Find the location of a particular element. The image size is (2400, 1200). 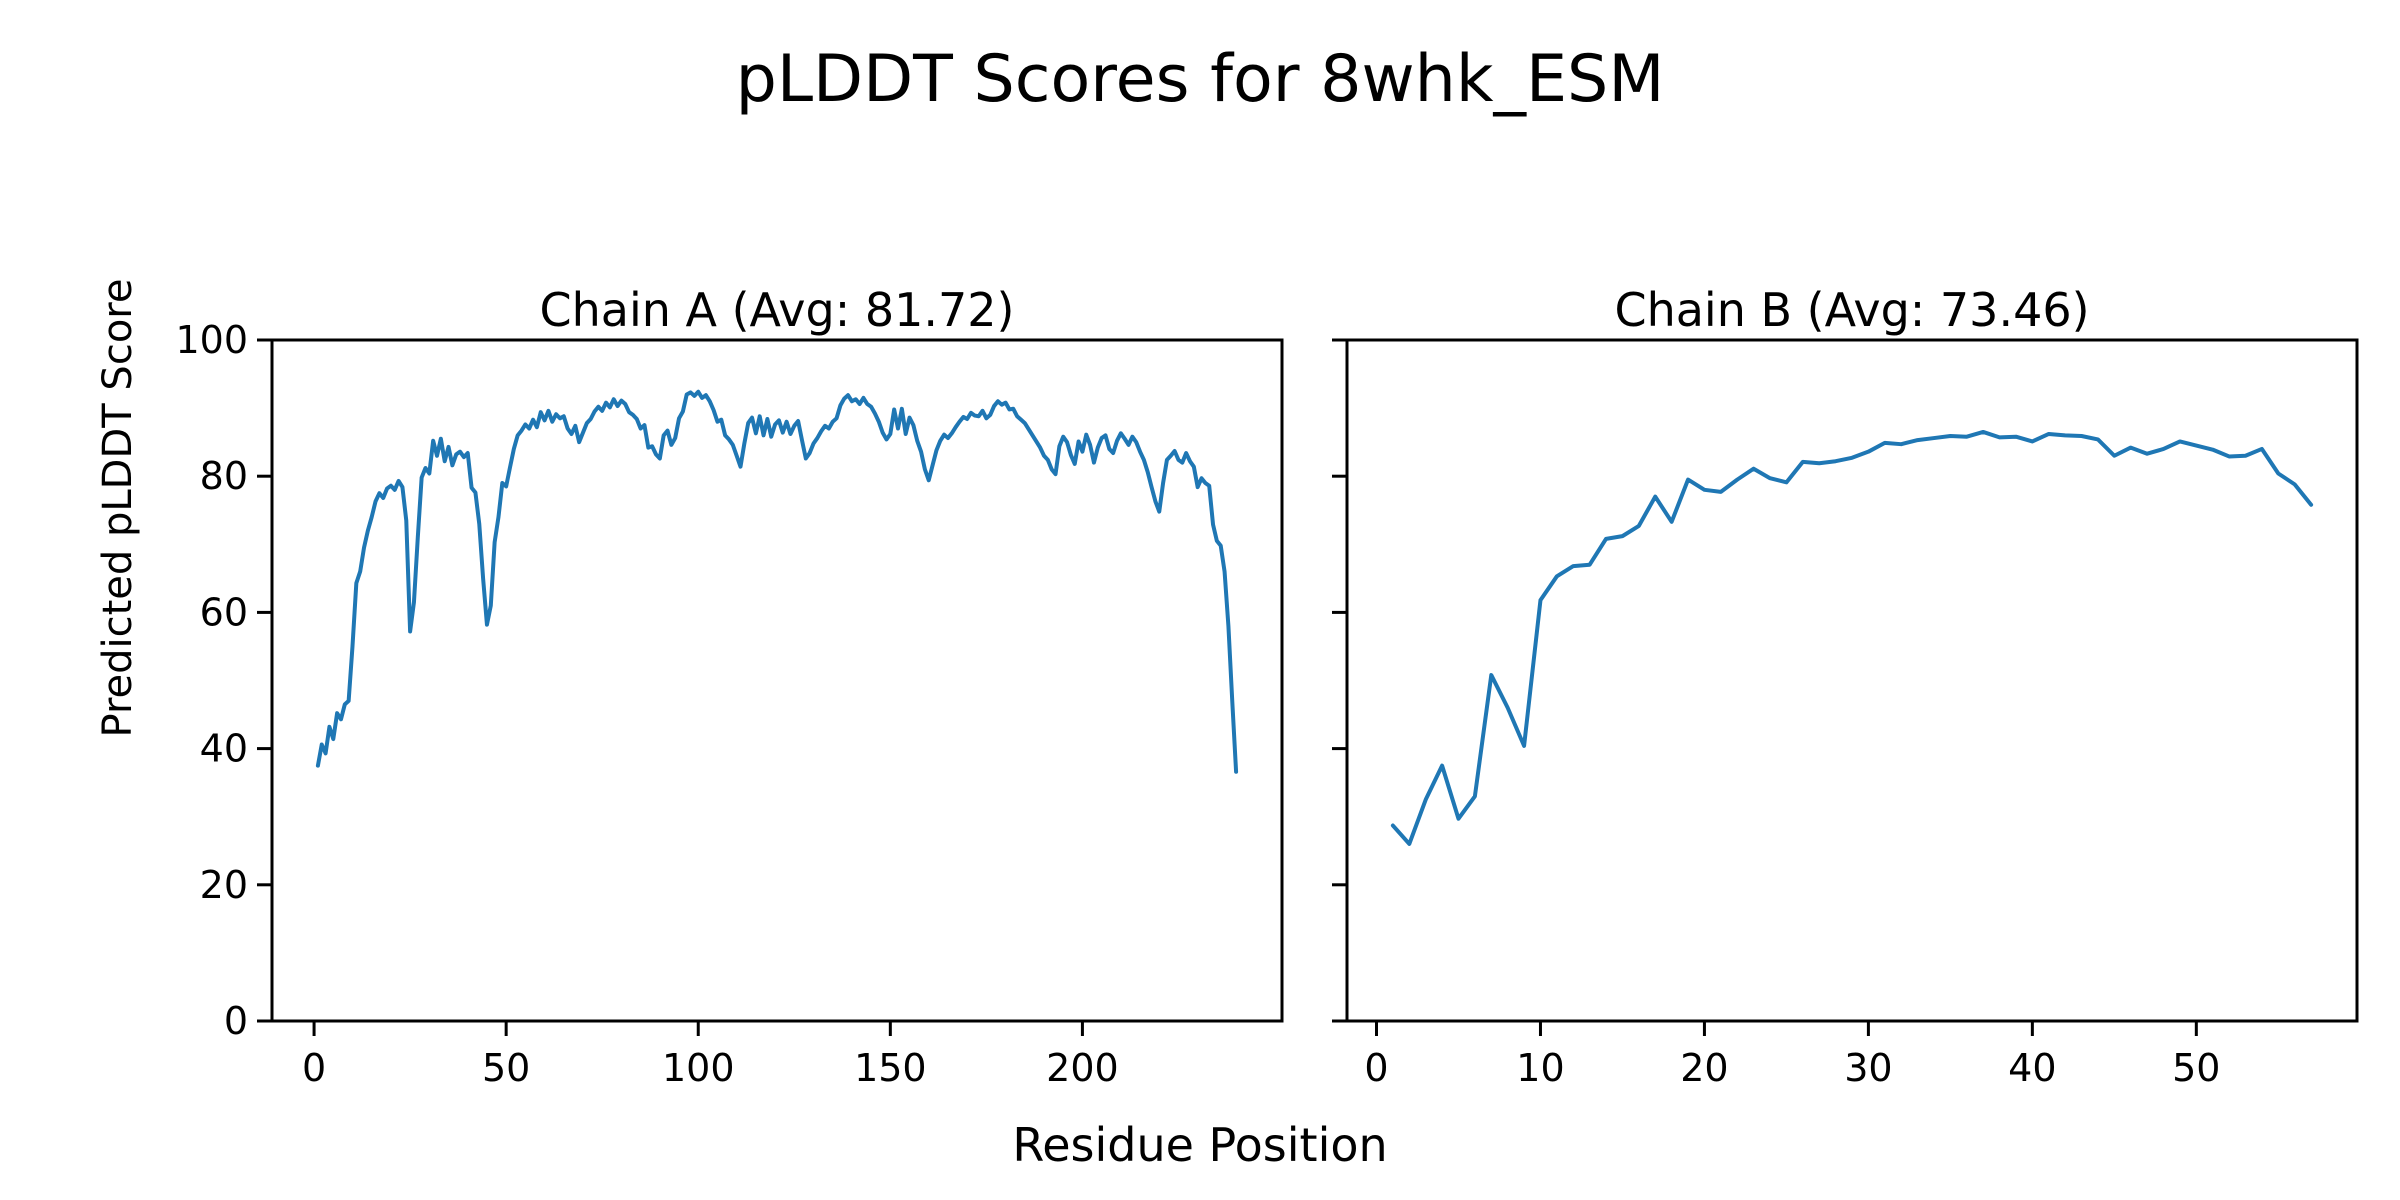

y-axis-label: Predicted pLDDT Score is located at coordinates (118, 508).